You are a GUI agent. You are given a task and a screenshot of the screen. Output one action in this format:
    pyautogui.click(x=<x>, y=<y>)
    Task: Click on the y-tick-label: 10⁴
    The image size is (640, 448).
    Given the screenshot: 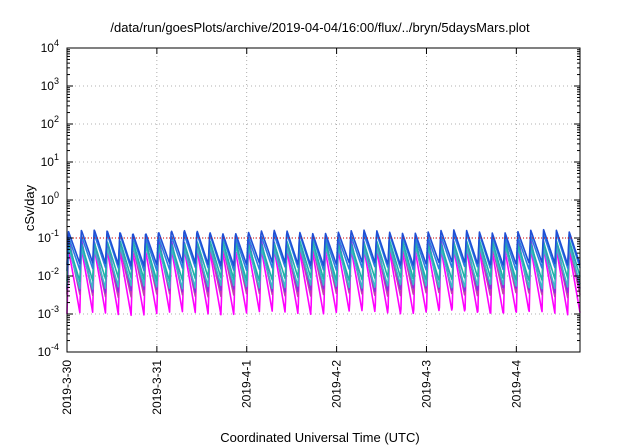 What is the action you would take?
    pyautogui.click(x=50, y=46)
    